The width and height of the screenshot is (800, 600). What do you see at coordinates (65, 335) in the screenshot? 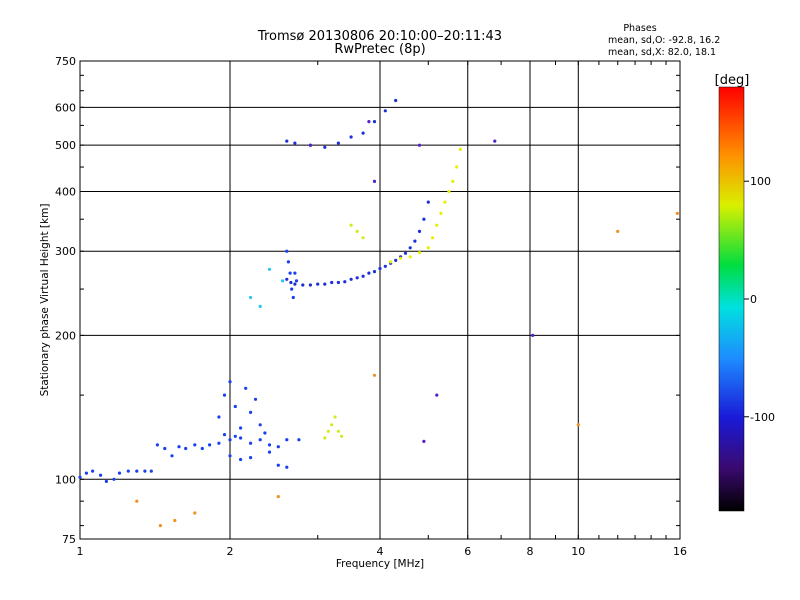
I see `y-tick-label: 200` at bounding box center [65, 335].